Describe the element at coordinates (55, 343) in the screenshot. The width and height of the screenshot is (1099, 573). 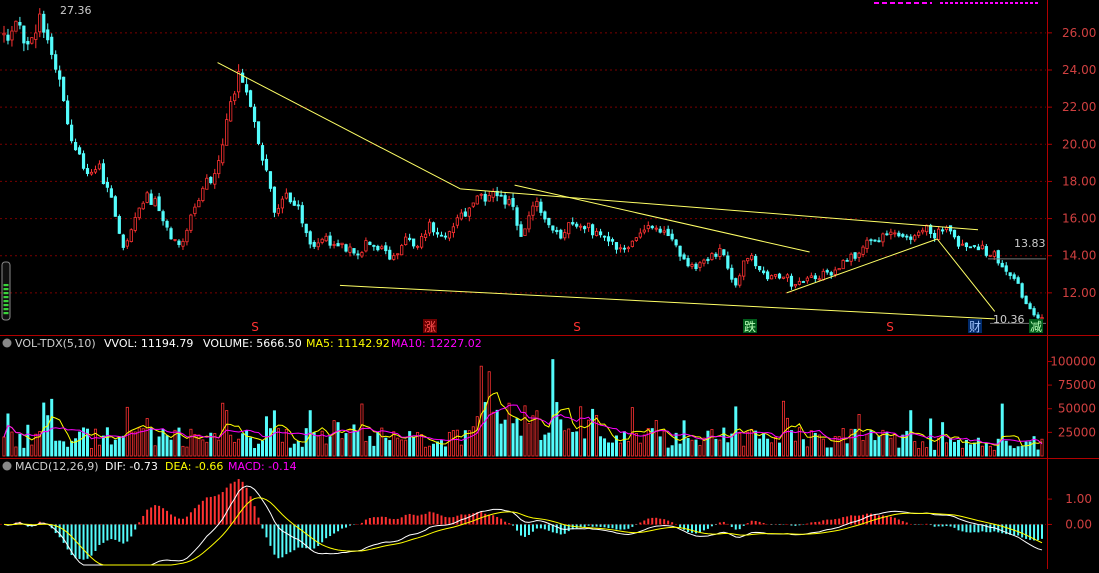
I see `vol-title: VOL-TDX(5,10)` at that location.